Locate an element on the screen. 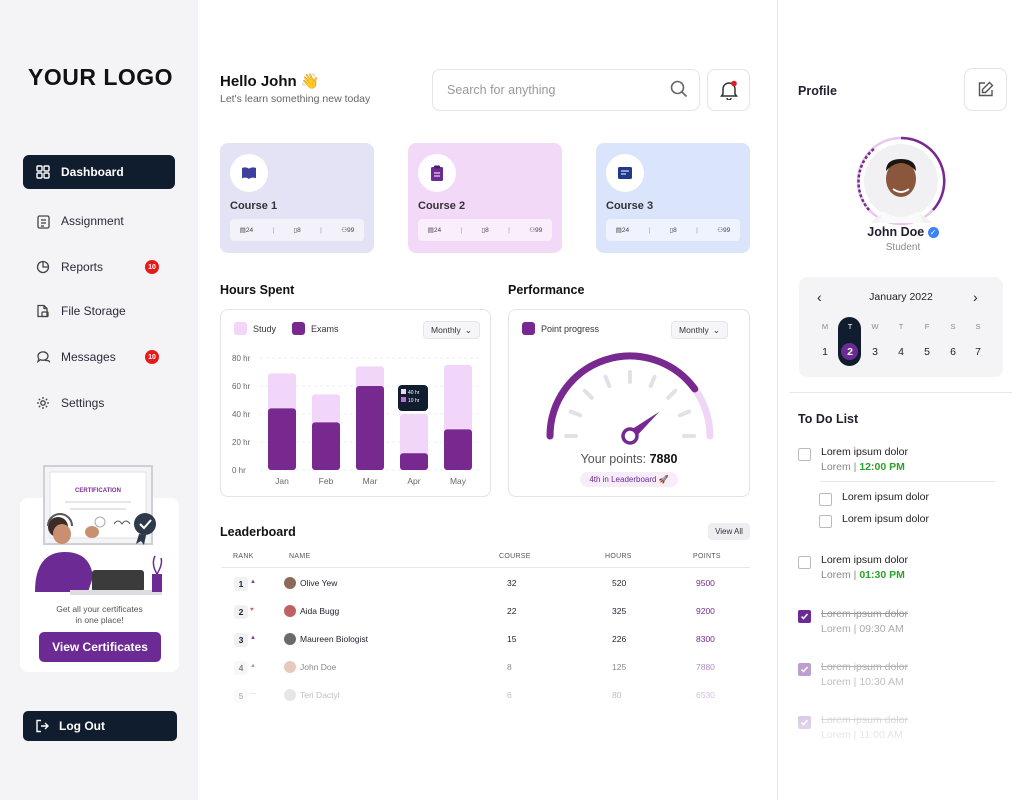  calendar-day: 2 is located at coordinates (850, 352).